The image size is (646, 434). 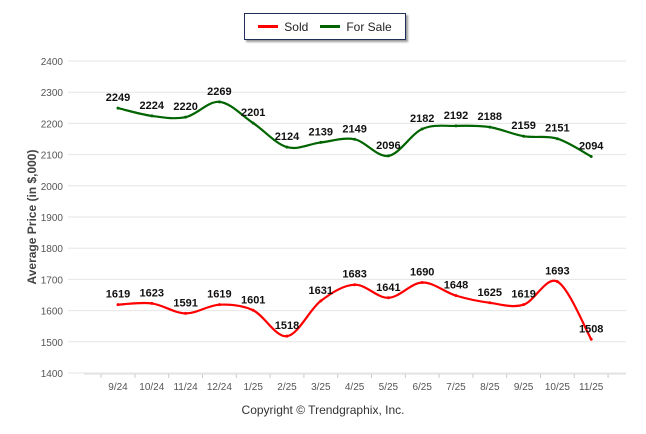 I want to click on y-tick-label: 1400, so click(x=52, y=374).